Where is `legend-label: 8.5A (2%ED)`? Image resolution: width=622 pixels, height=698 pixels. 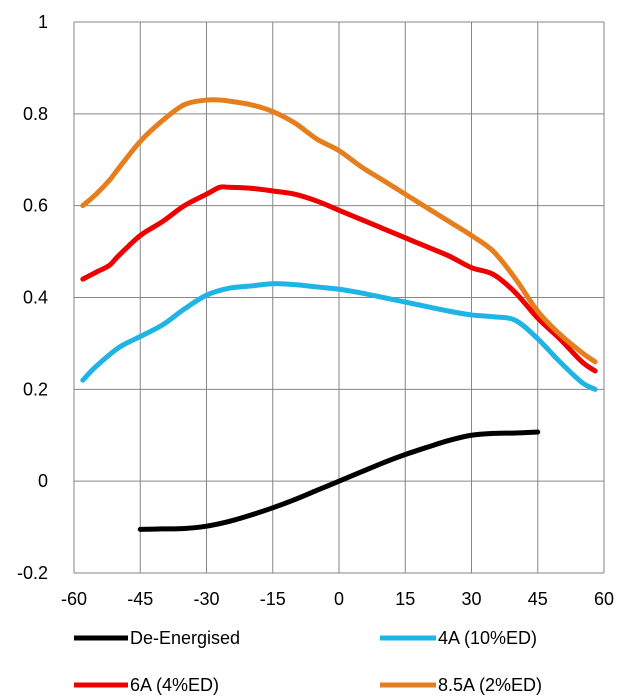
legend-label: 8.5A (2%ED) is located at coordinates (490, 685).